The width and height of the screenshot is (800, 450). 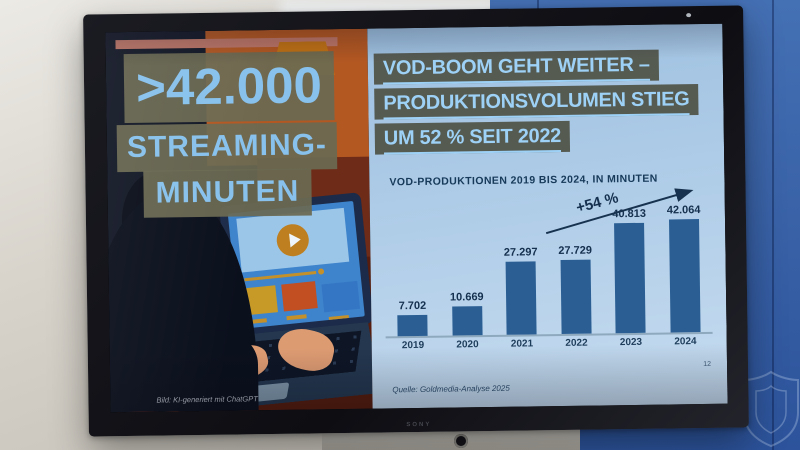 I want to click on backdrop-seam, so click(x=773, y=225).